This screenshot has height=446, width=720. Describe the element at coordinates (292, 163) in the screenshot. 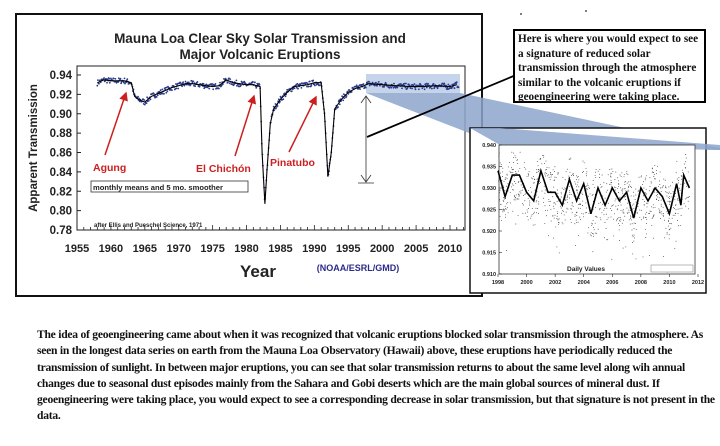

I see `pinatubo-label: Pinatubo` at that location.